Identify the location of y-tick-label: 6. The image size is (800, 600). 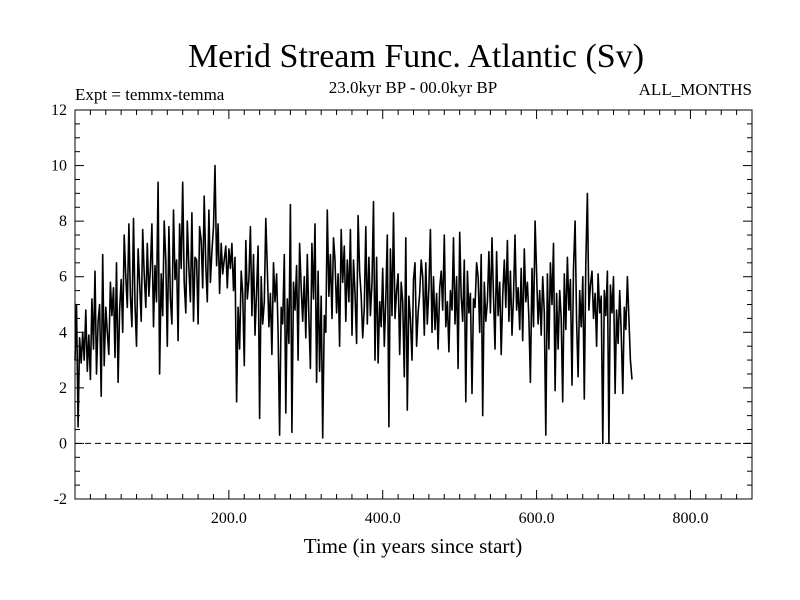
(63, 277).